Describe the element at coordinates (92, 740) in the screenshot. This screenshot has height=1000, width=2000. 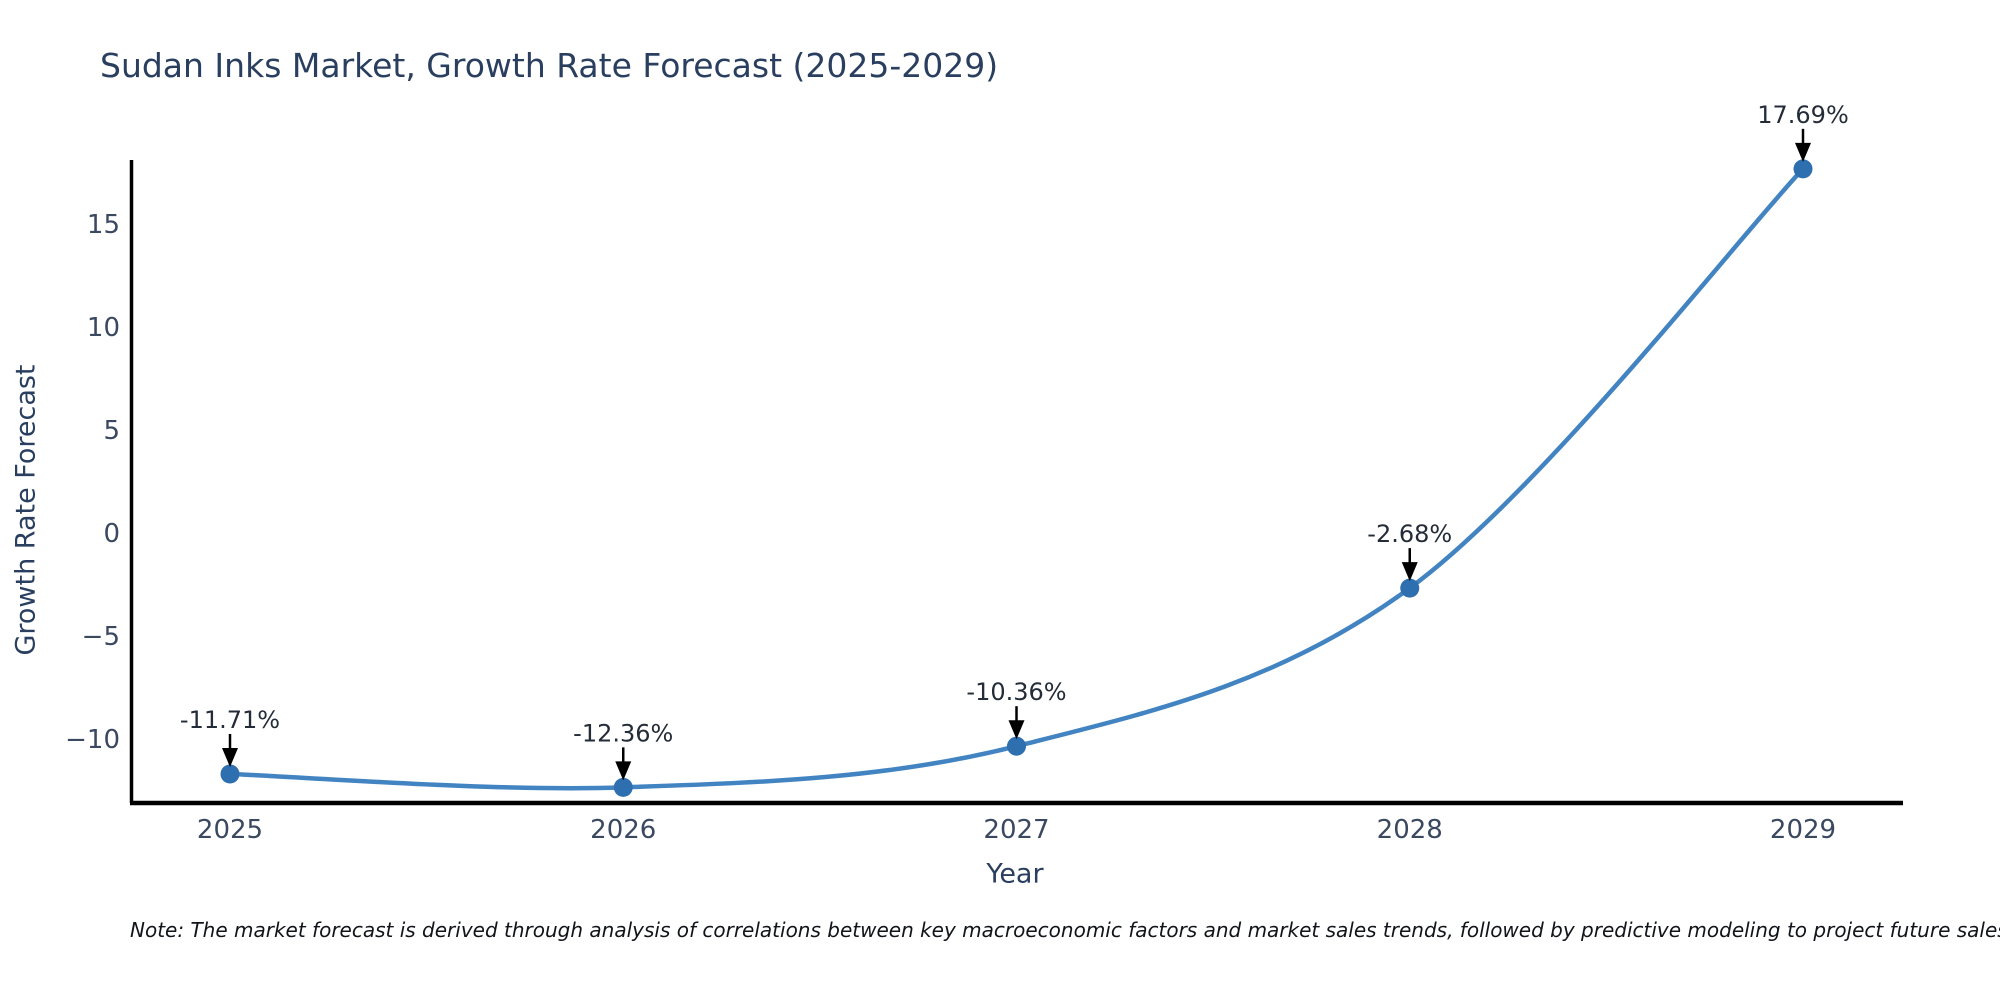
I see `y-tick-label: −10` at that location.